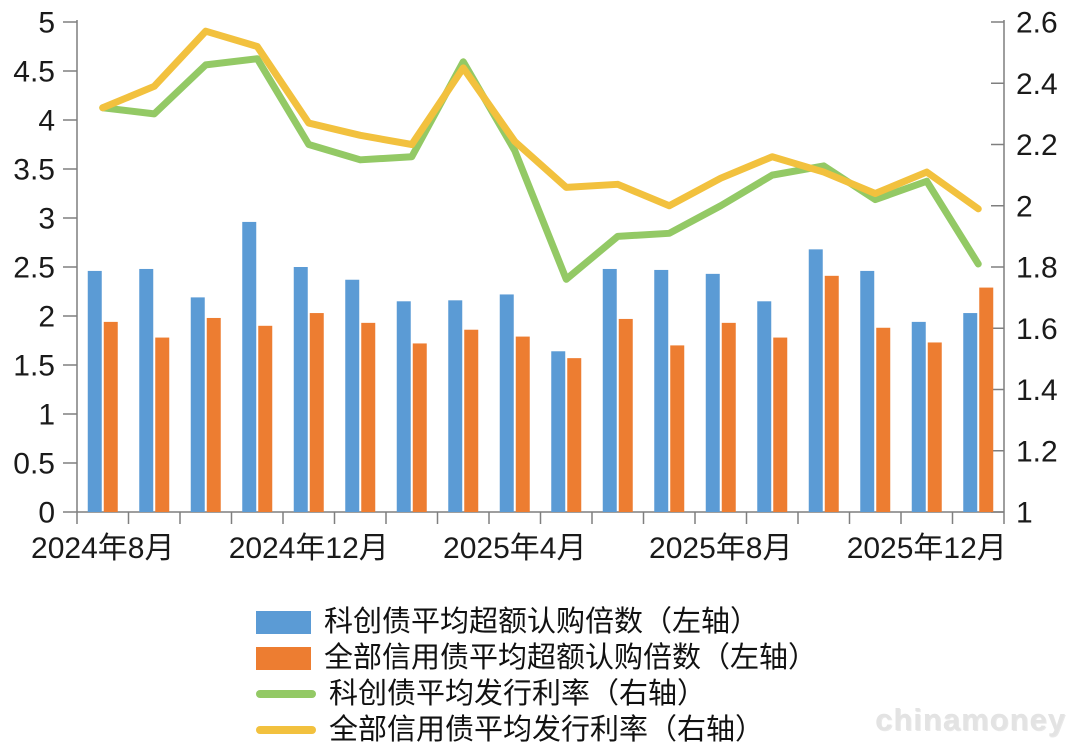 This screenshot has width=1080, height=754. I want to click on svg-text: 2025年4月, so click(514, 548).